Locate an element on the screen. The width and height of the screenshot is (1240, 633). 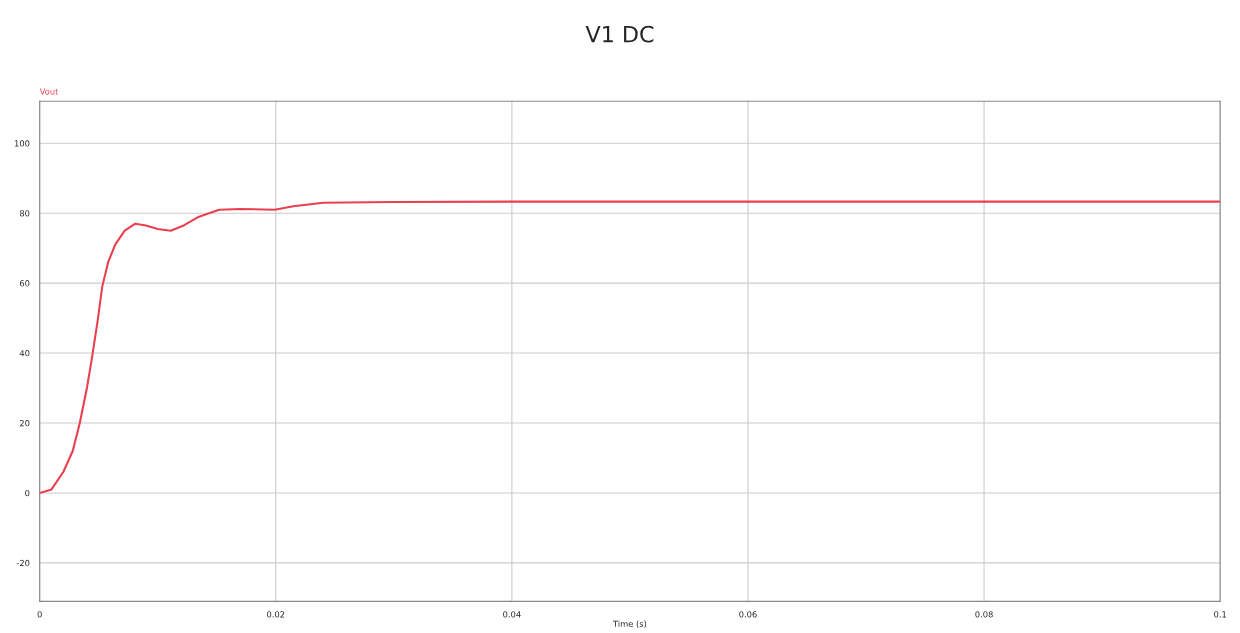
y-tick-label: 60 is located at coordinates (24, 283).